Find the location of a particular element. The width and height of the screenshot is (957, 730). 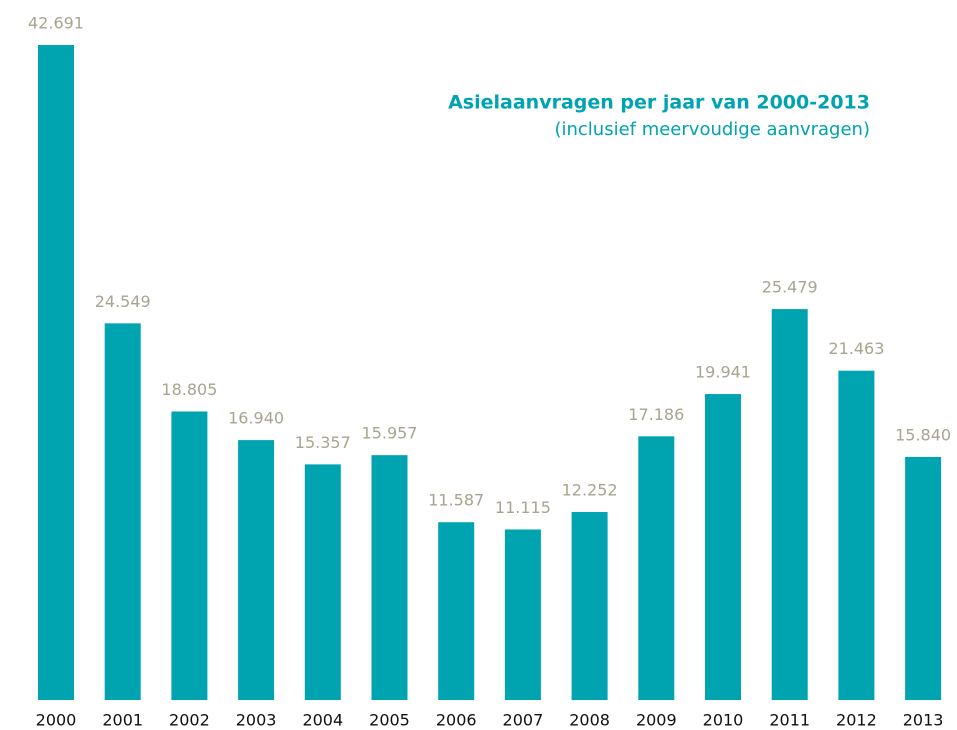

x-tick-label: 2011 is located at coordinates (789, 720).